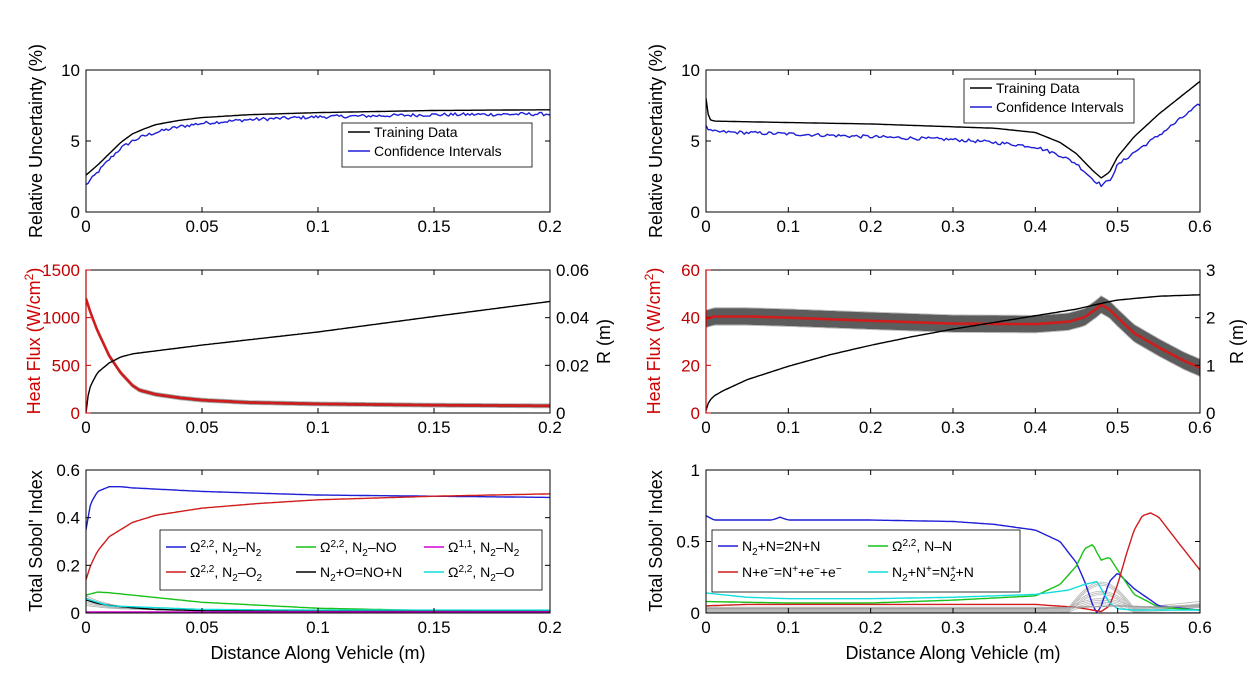 This screenshot has height=681, width=1256. Describe the element at coordinates (68, 565) in the screenshot. I see `y-tick-label: 0.2` at that location.